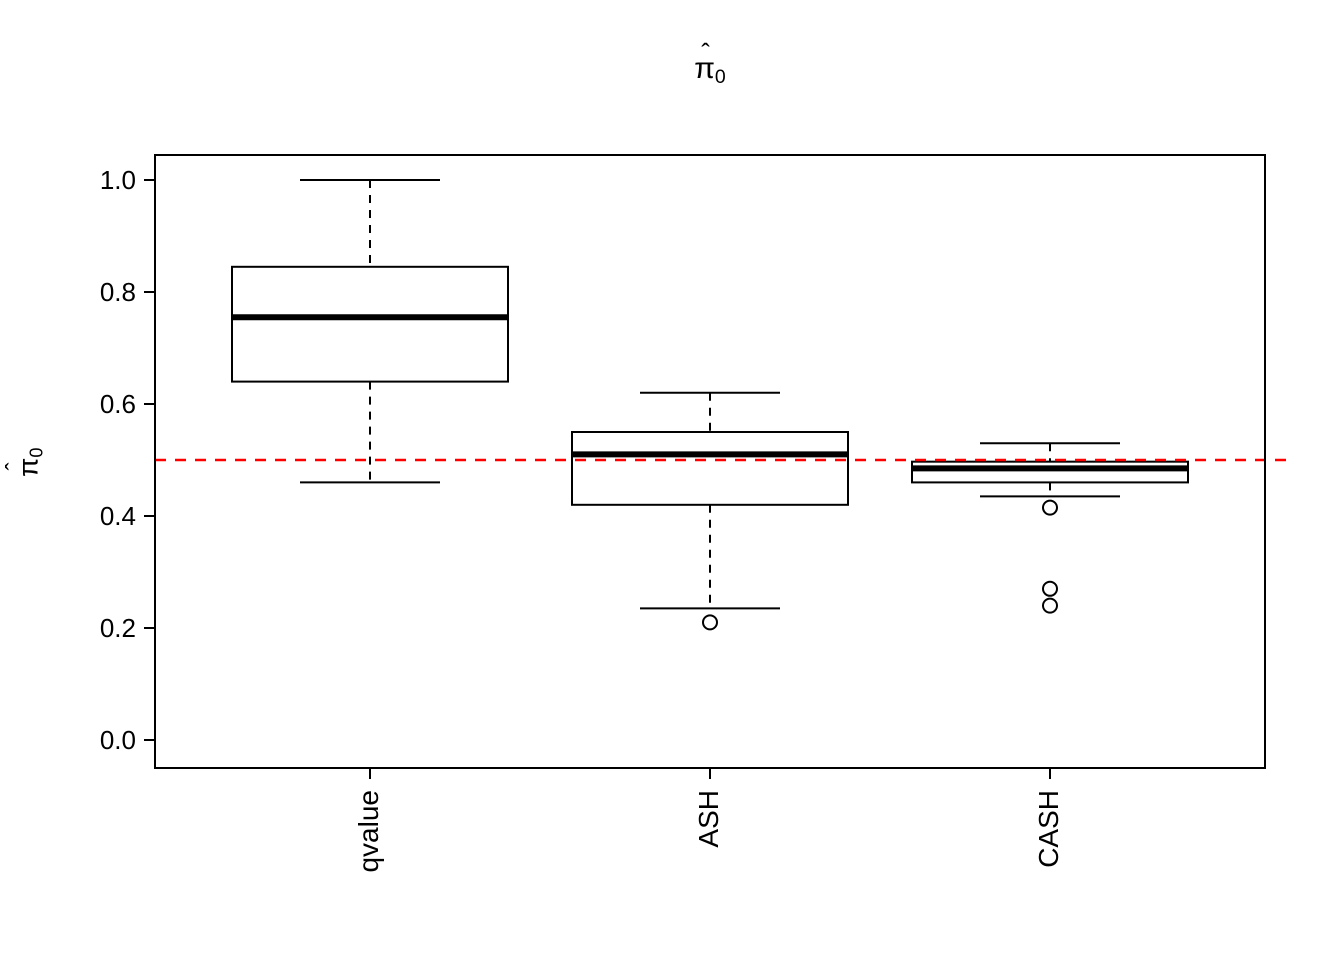  I want to click on y-tick-label: 0.8, so click(118, 292).